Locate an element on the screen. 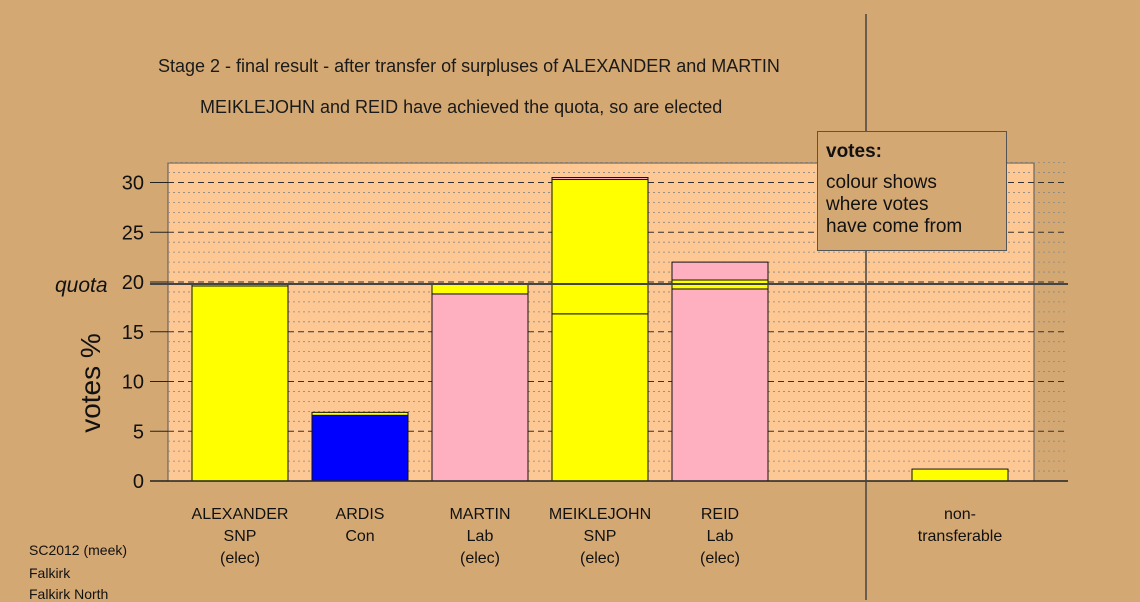 The height and width of the screenshot is (602, 1140). legend-line: where votes is located at coordinates (877, 204).